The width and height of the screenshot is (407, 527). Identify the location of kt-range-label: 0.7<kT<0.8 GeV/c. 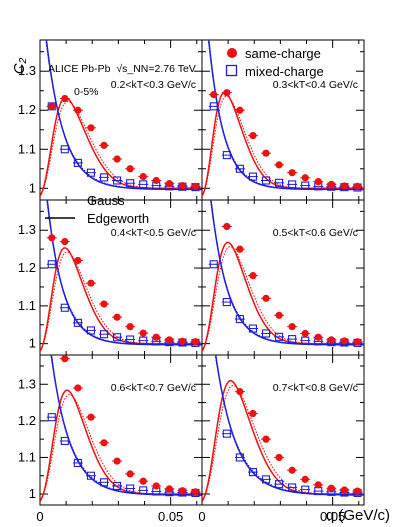
(315, 388).